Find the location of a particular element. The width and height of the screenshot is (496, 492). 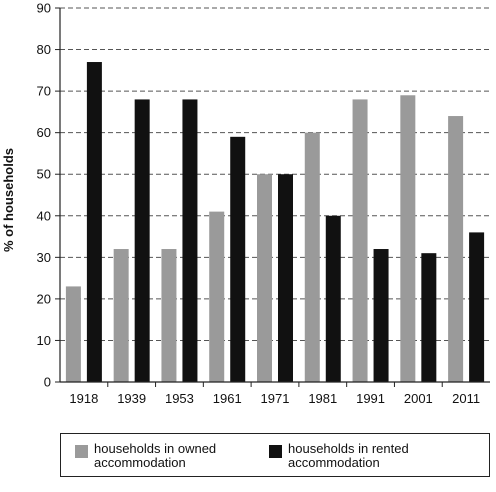

bar-owned-1991 is located at coordinates (360, 240).